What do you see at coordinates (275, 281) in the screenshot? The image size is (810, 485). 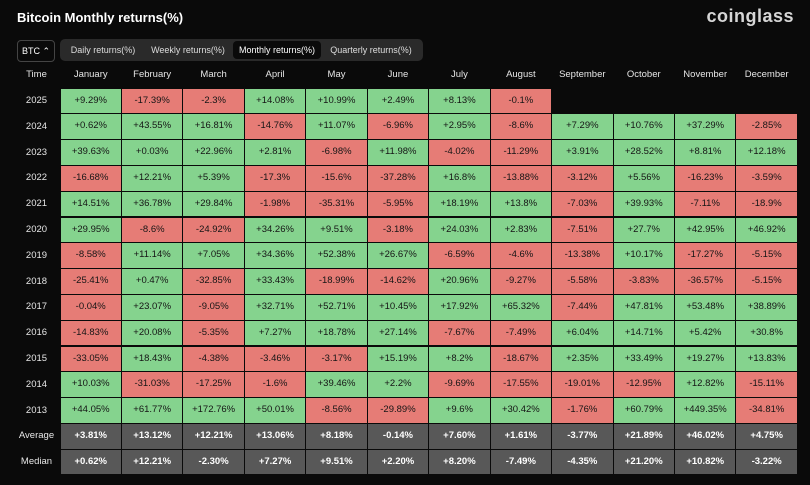 I see `return-cell: +33.43%` at bounding box center [275, 281].